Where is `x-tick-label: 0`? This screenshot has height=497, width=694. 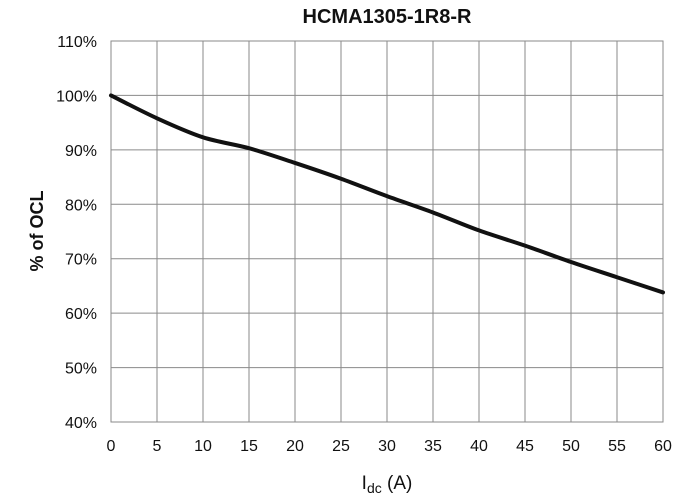 x-tick-label: 0 is located at coordinates (111, 446).